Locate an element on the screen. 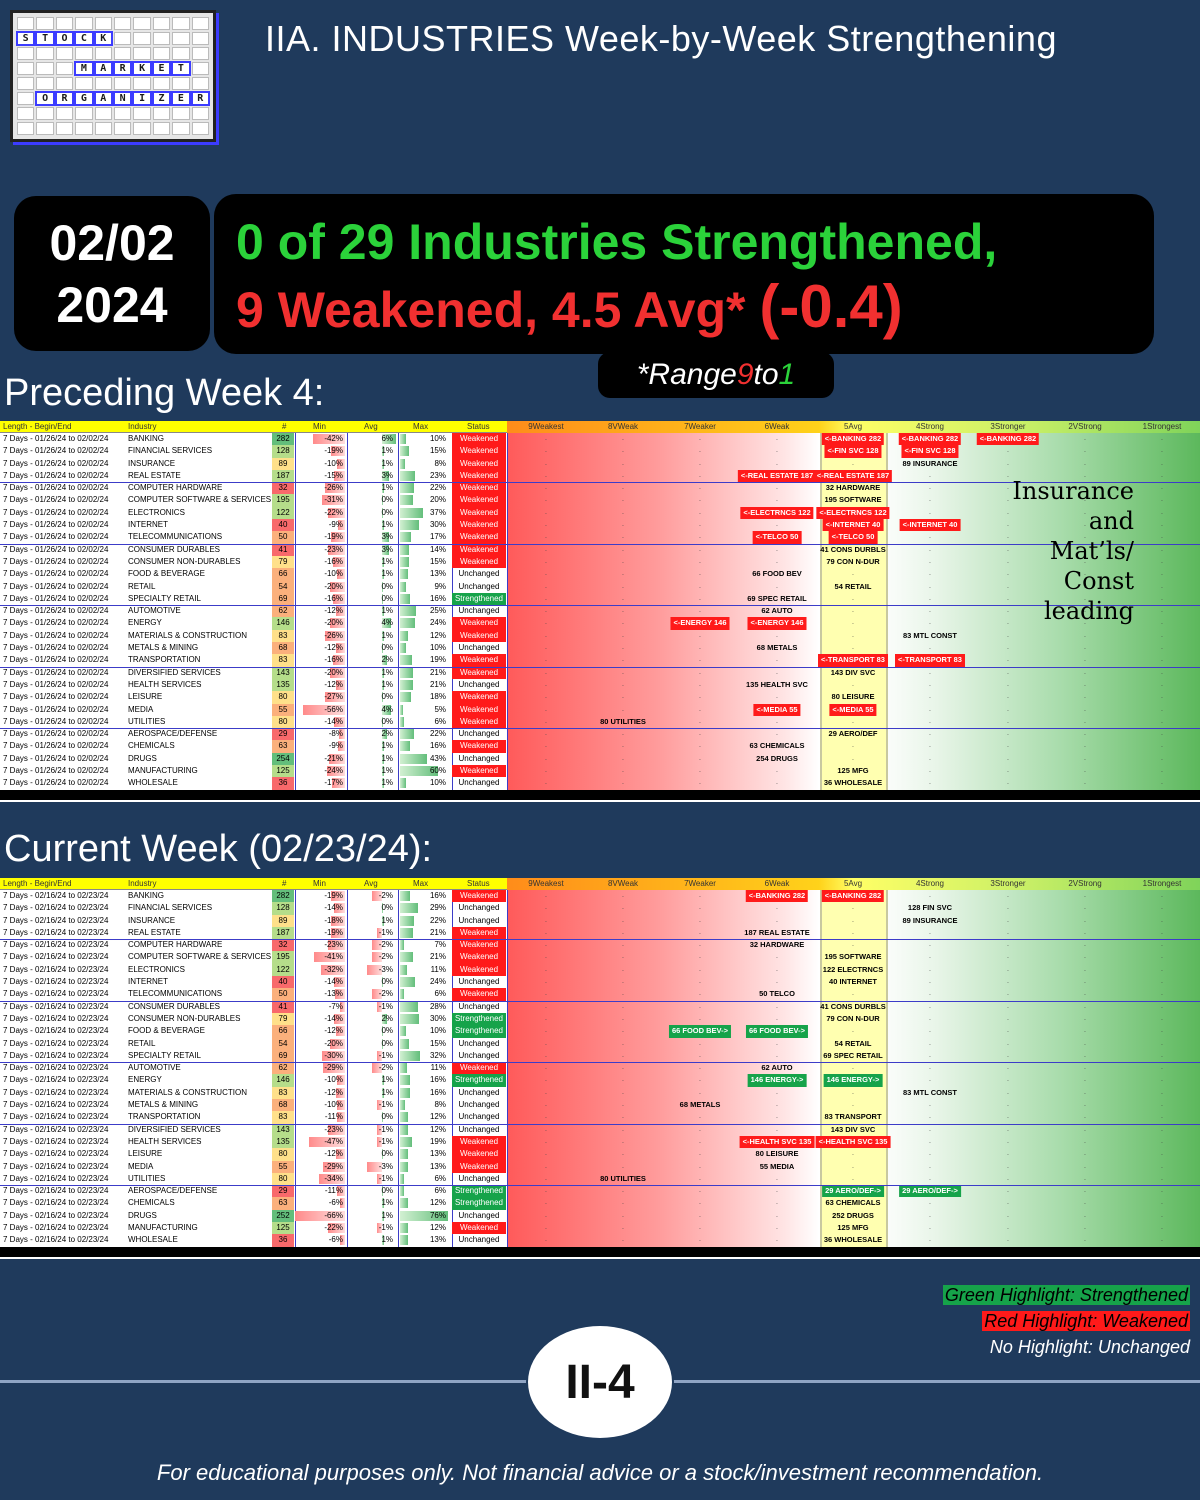  row-max: 6% is located at coordinates (440, 1178).